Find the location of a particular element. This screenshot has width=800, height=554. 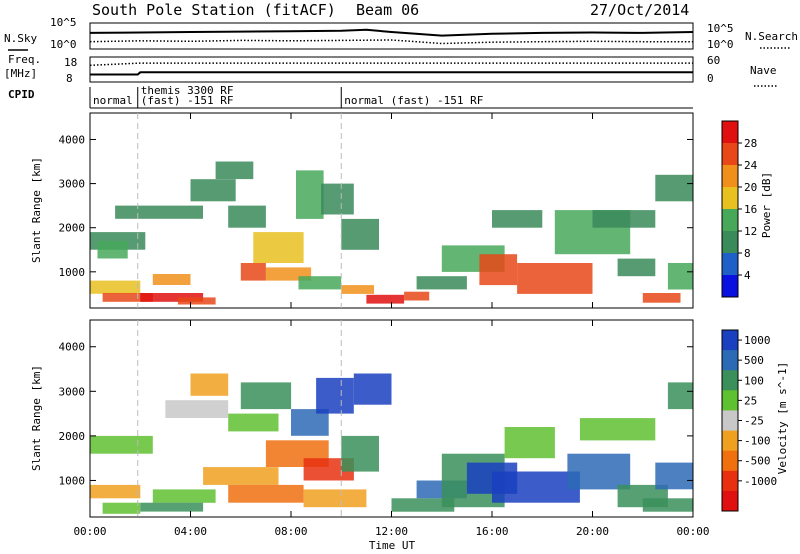

freq-series is located at coordinates (391, 73).